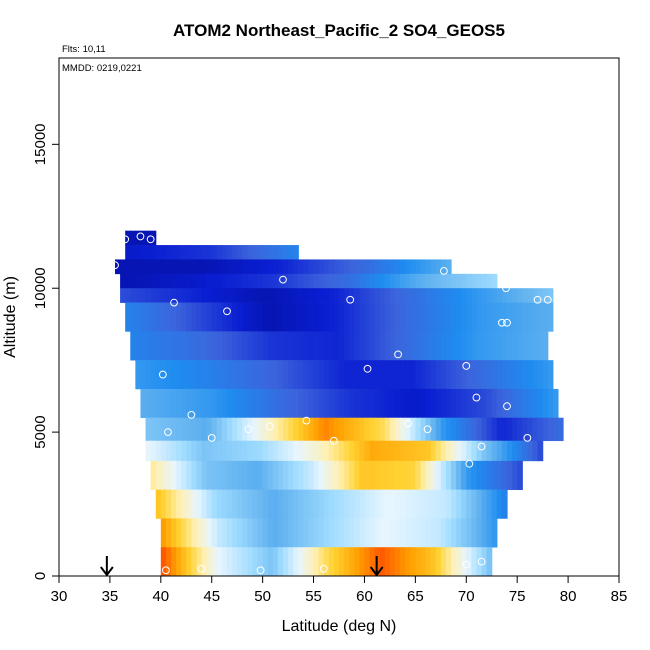  What do you see at coordinates (84, 49) in the screenshot?
I see `flights-label: Flts: 10,11` at bounding box center [84, 49].